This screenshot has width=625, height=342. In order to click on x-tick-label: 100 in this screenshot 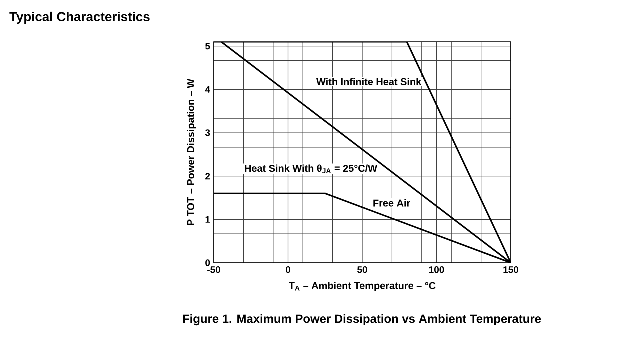, I will do `click(436, 270)`.